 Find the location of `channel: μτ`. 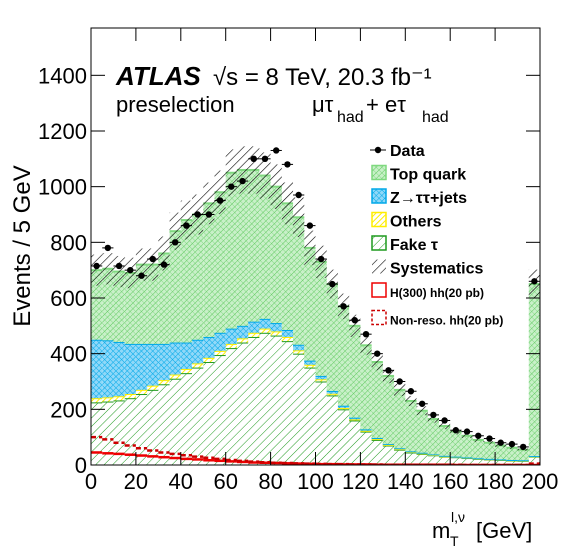

channel: μτ is located at coordinates (323, 104).